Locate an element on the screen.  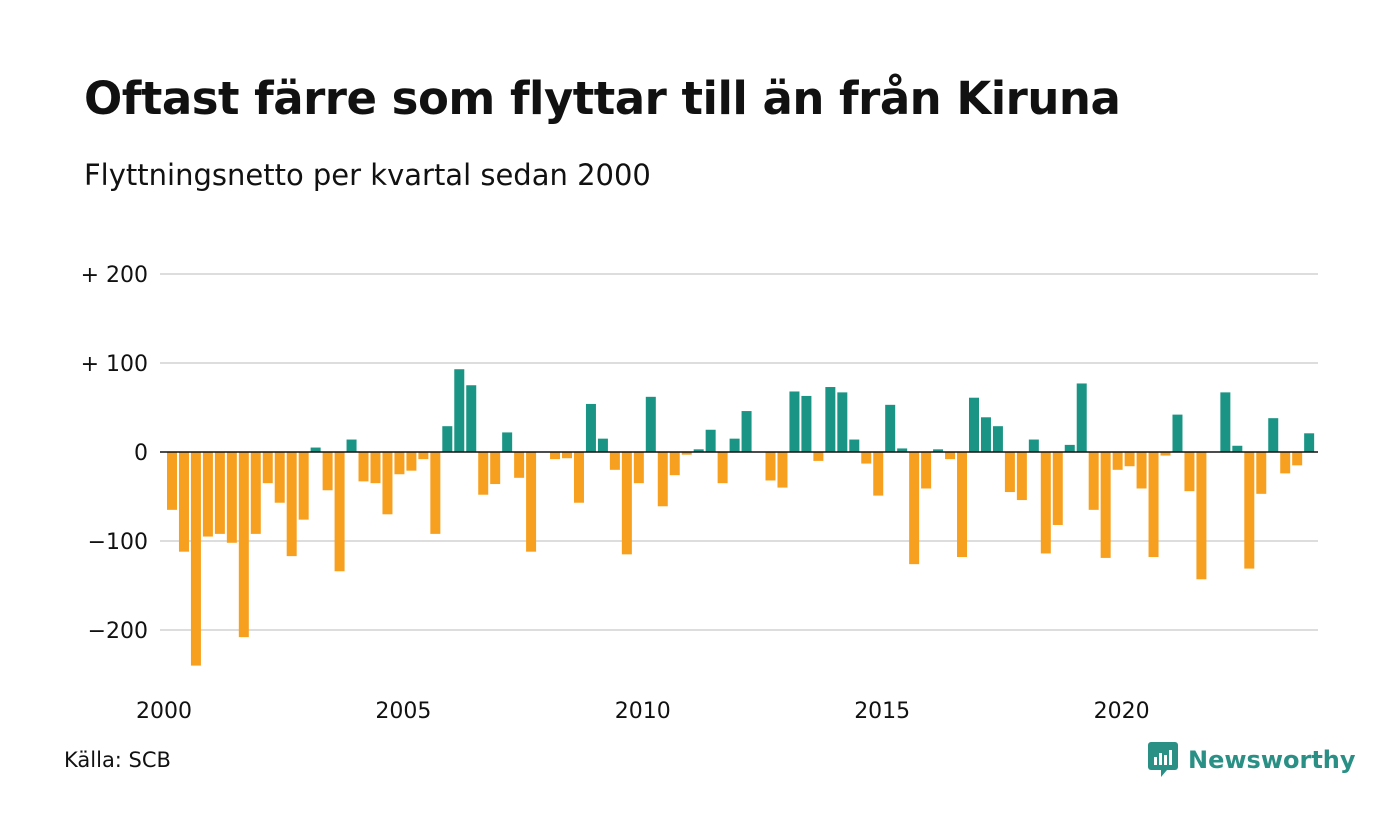
x-tick-label: 2010 is located at coordinates (643, 711).